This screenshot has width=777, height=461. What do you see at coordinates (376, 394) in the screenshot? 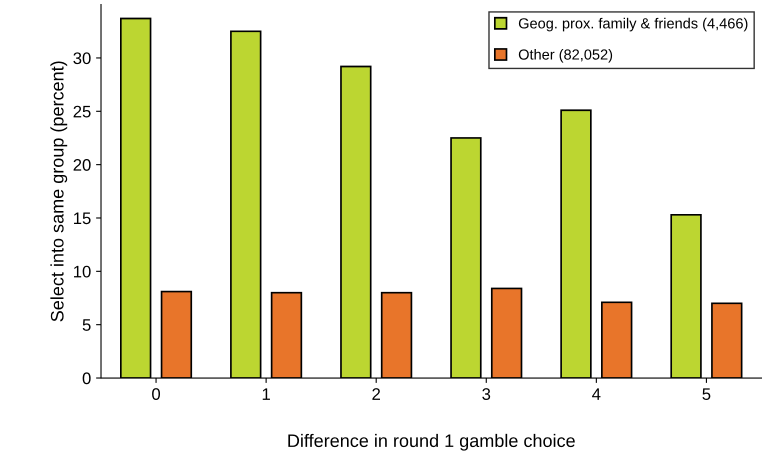
I see `x-tick-label: 2` at bounding box center [376, 394].